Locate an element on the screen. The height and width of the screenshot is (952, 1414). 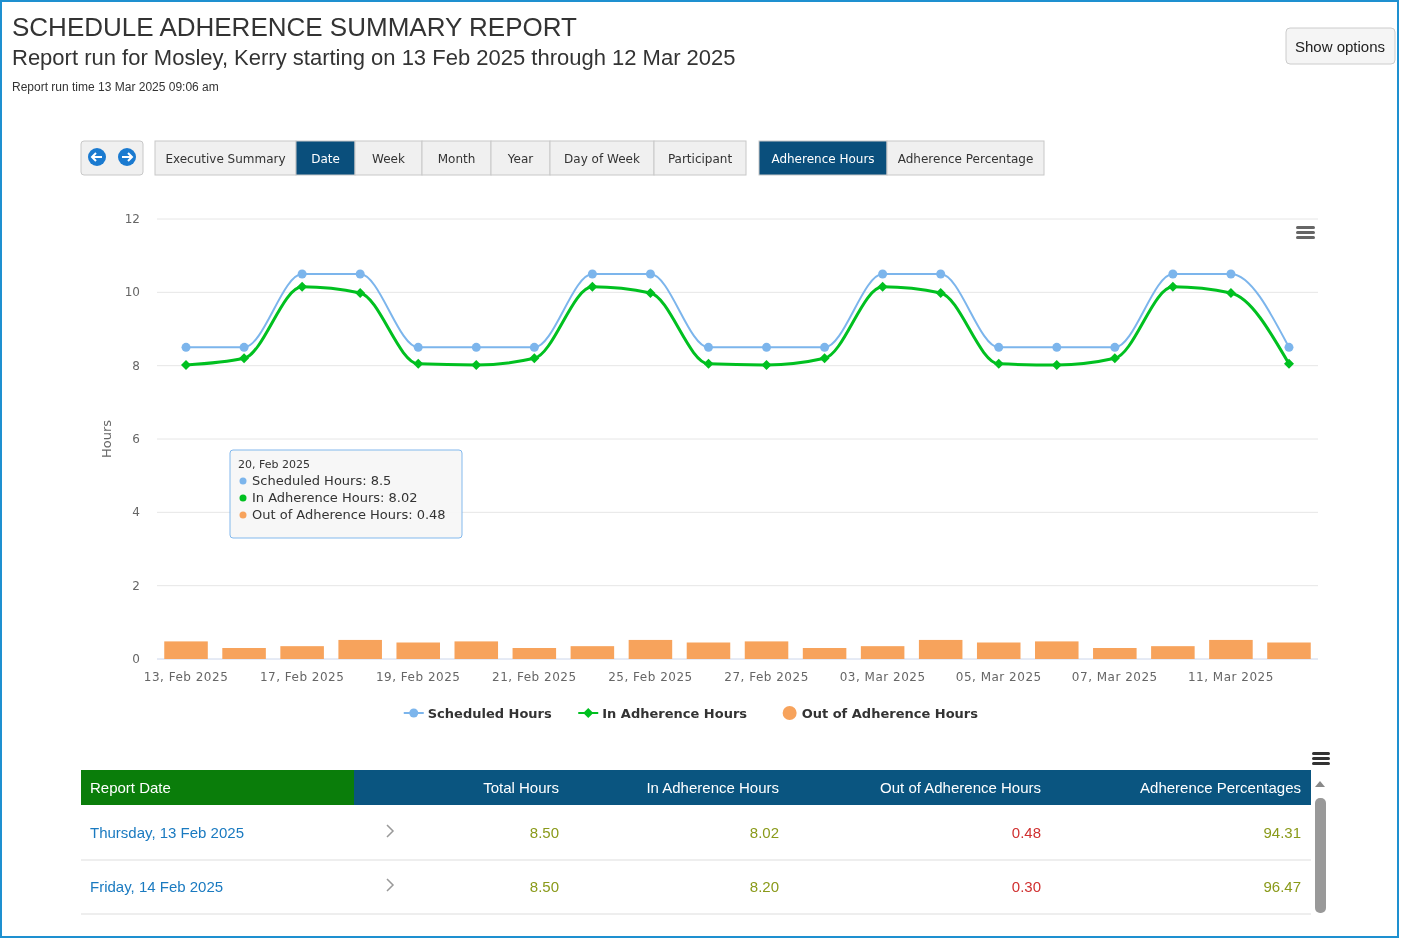
text: Thursday, 13 Feb 2025 is located at coordinates (167, 832).